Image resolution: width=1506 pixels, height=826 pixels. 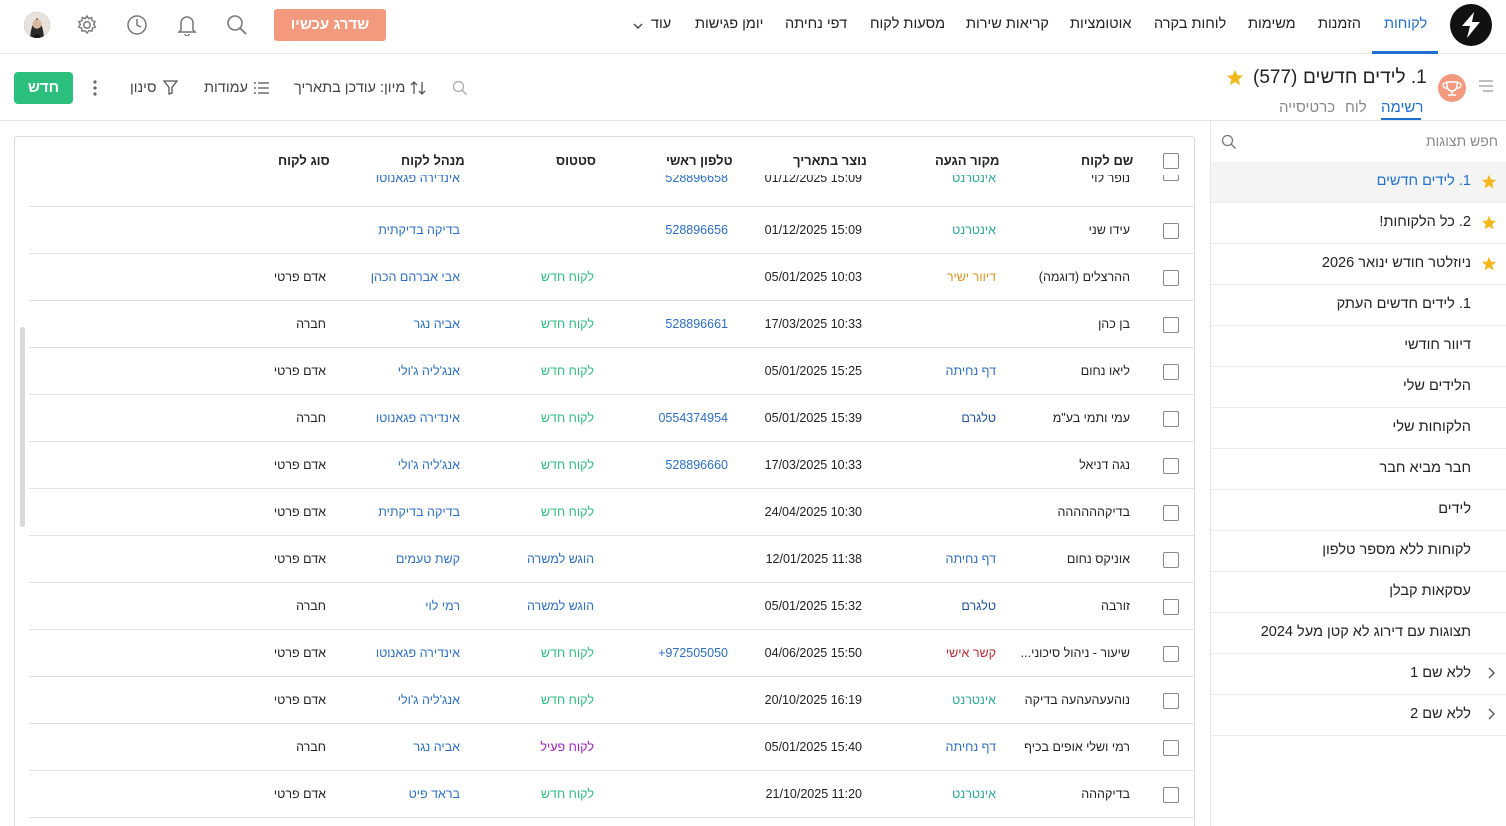 I want to click on col-header-manager: מנהל לקוח, so click(x=433, y=160).